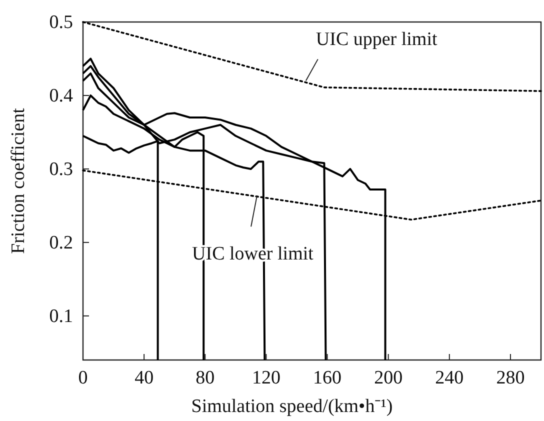 The height and width of the screenshot is (421, 544). I want to click on y-tick-label: 0.5, so click(61, 23).